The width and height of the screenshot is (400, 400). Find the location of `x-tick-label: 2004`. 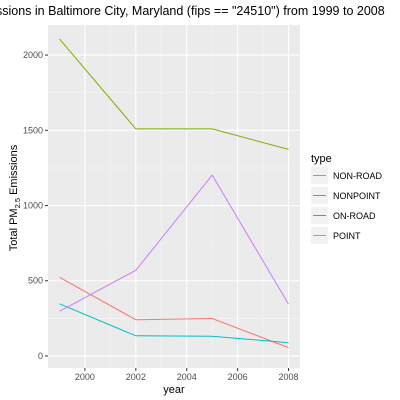

x-tick-label: 2004 is located at coordinates (187, 377).